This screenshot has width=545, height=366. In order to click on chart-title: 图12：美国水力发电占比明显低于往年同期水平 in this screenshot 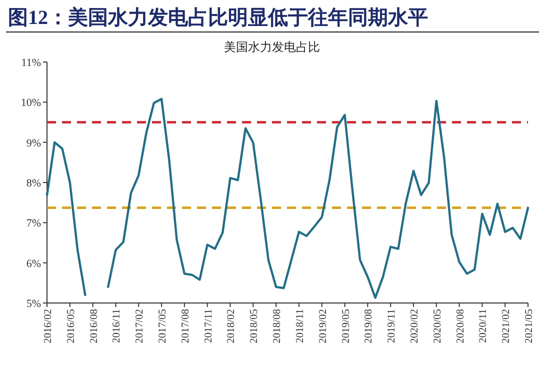, I will do `click(218, 17)`.